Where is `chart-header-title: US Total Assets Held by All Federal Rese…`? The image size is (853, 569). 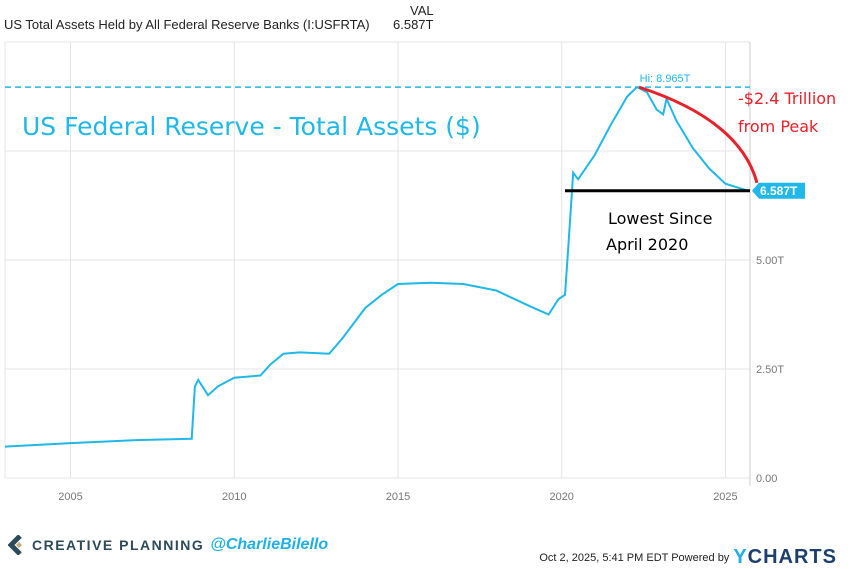 chart-header-title: US Total Assets Held by All Federal Rese… is located at coordinates (187, 24).